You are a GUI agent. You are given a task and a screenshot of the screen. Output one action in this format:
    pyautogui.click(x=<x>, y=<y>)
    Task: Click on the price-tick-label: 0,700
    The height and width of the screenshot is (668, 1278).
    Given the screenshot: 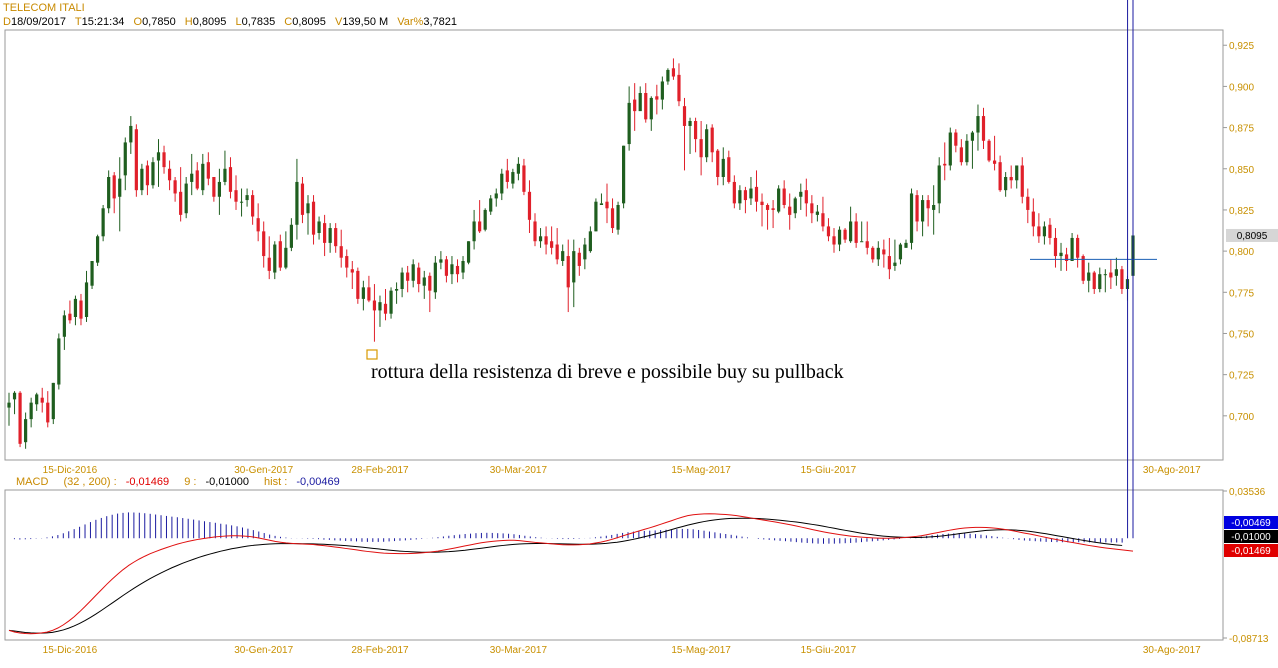 What is the action you would take?
    pyautogui.click(x=1241, y=417)
    